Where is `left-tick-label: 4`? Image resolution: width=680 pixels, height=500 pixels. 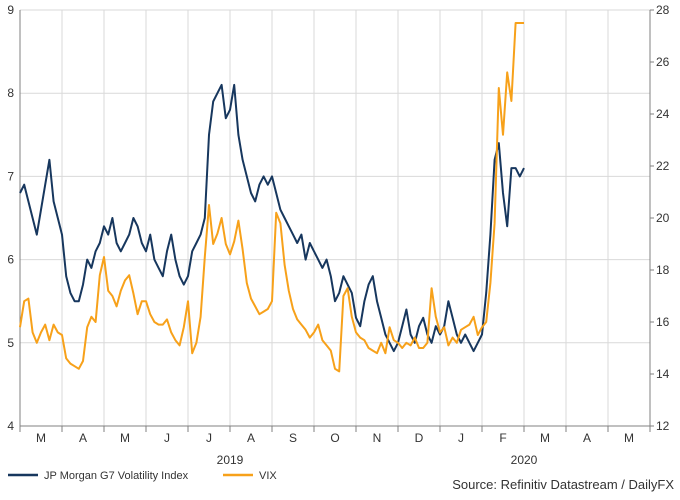
left-tick-label: 4 is located at coordinates (10, 426).